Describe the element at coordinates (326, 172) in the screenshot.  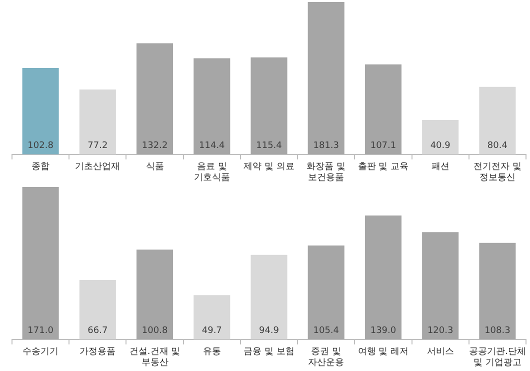
I see `x-tick-label: 화장품 및 보건용품` at that location.